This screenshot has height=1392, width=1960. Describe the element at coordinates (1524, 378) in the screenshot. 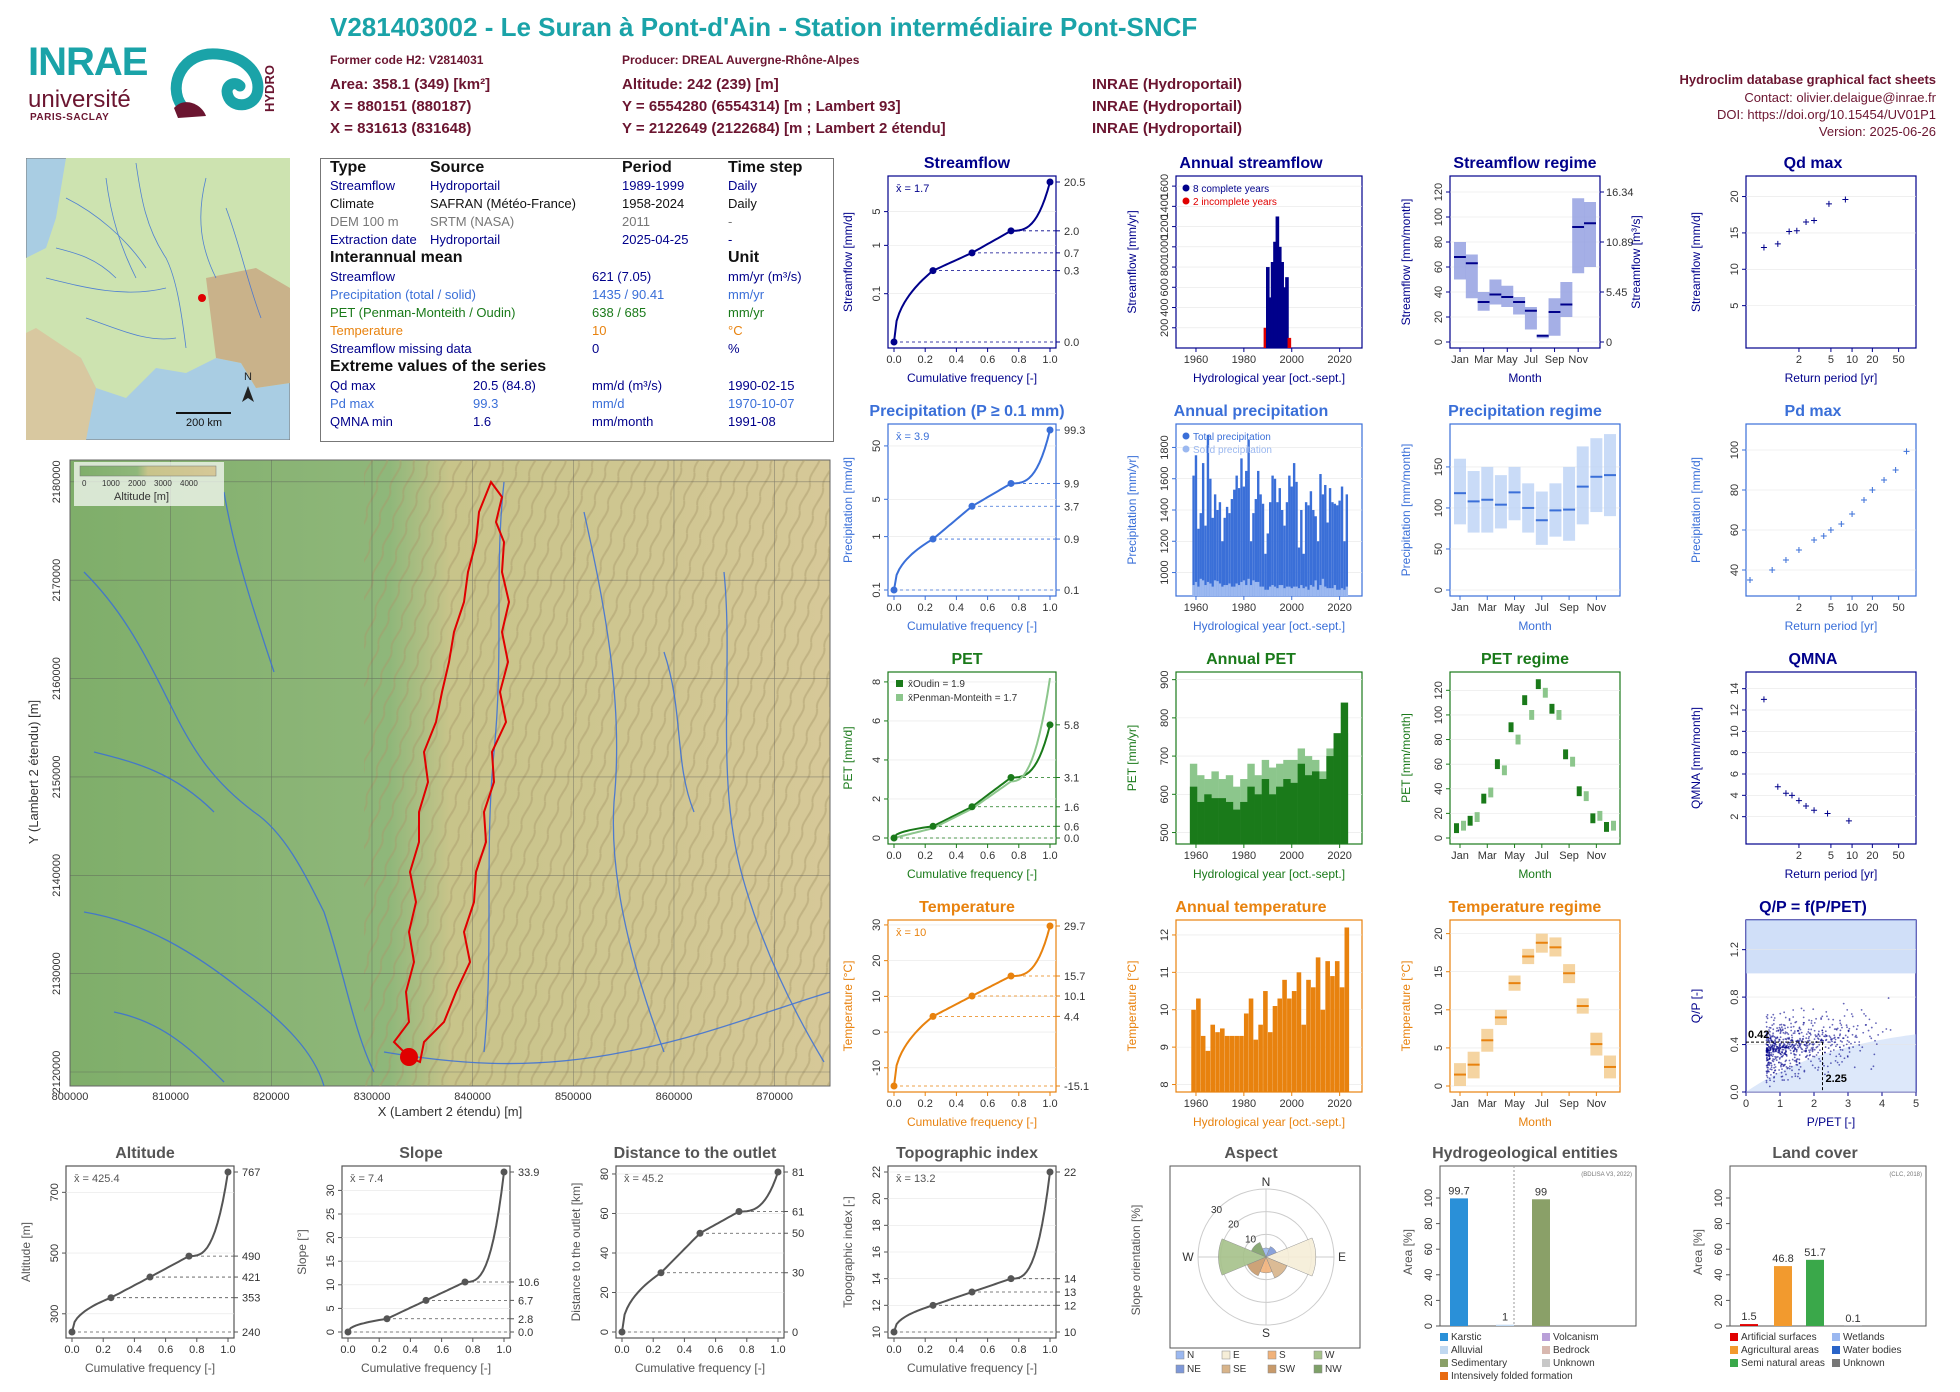

I see `x-axis-label: Month` at that location.